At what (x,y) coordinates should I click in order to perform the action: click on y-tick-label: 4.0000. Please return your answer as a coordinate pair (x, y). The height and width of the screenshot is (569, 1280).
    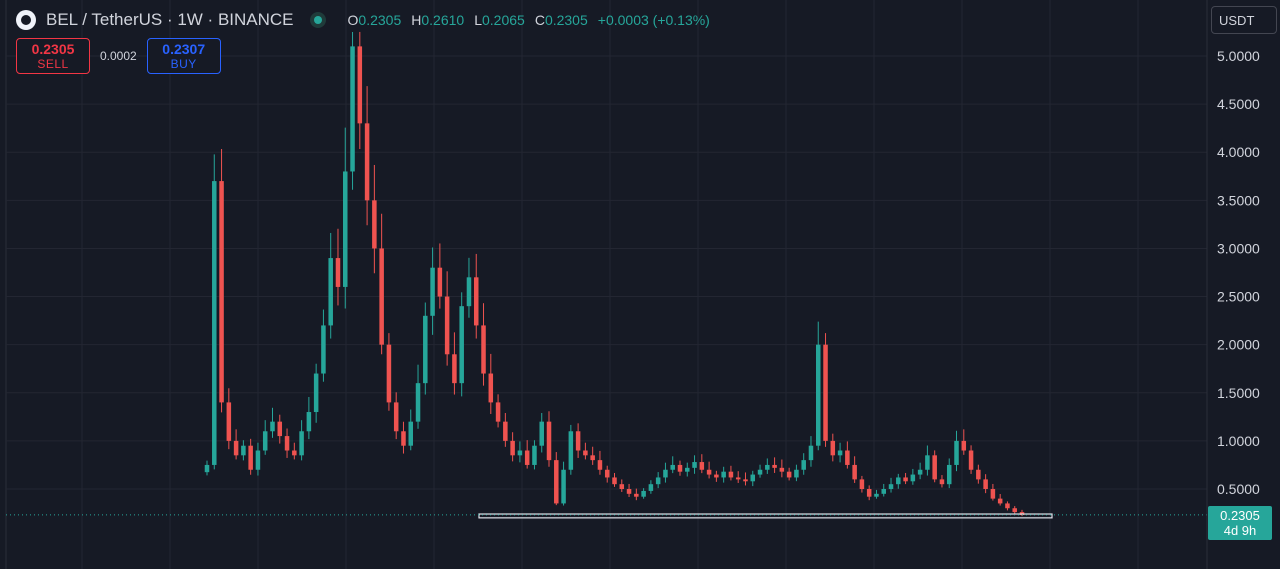
    Looking at the image, I should click on (1238, 152).